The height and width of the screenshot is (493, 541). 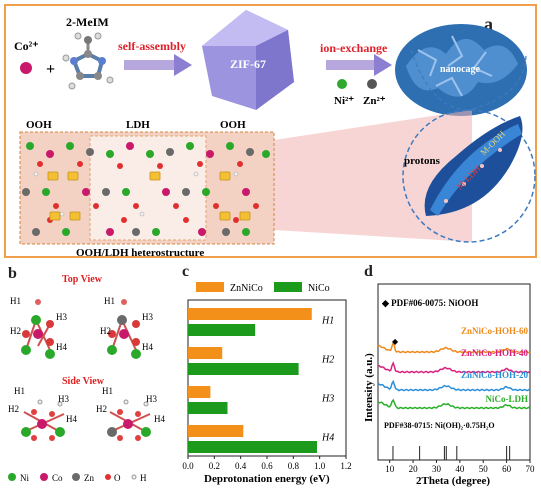 I want to click on series-line-nico-ldh, so click(x=454, y=404).